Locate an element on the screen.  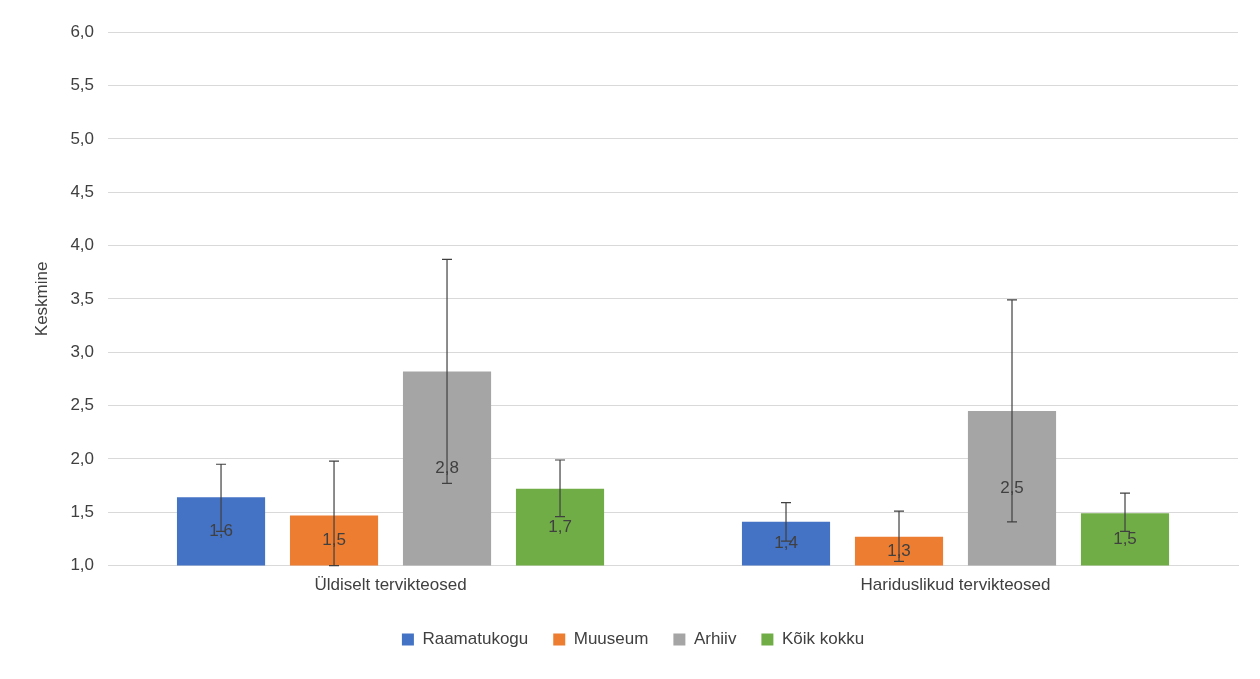
y-tick-label: 6,0 is located at coordinates (82, 31).